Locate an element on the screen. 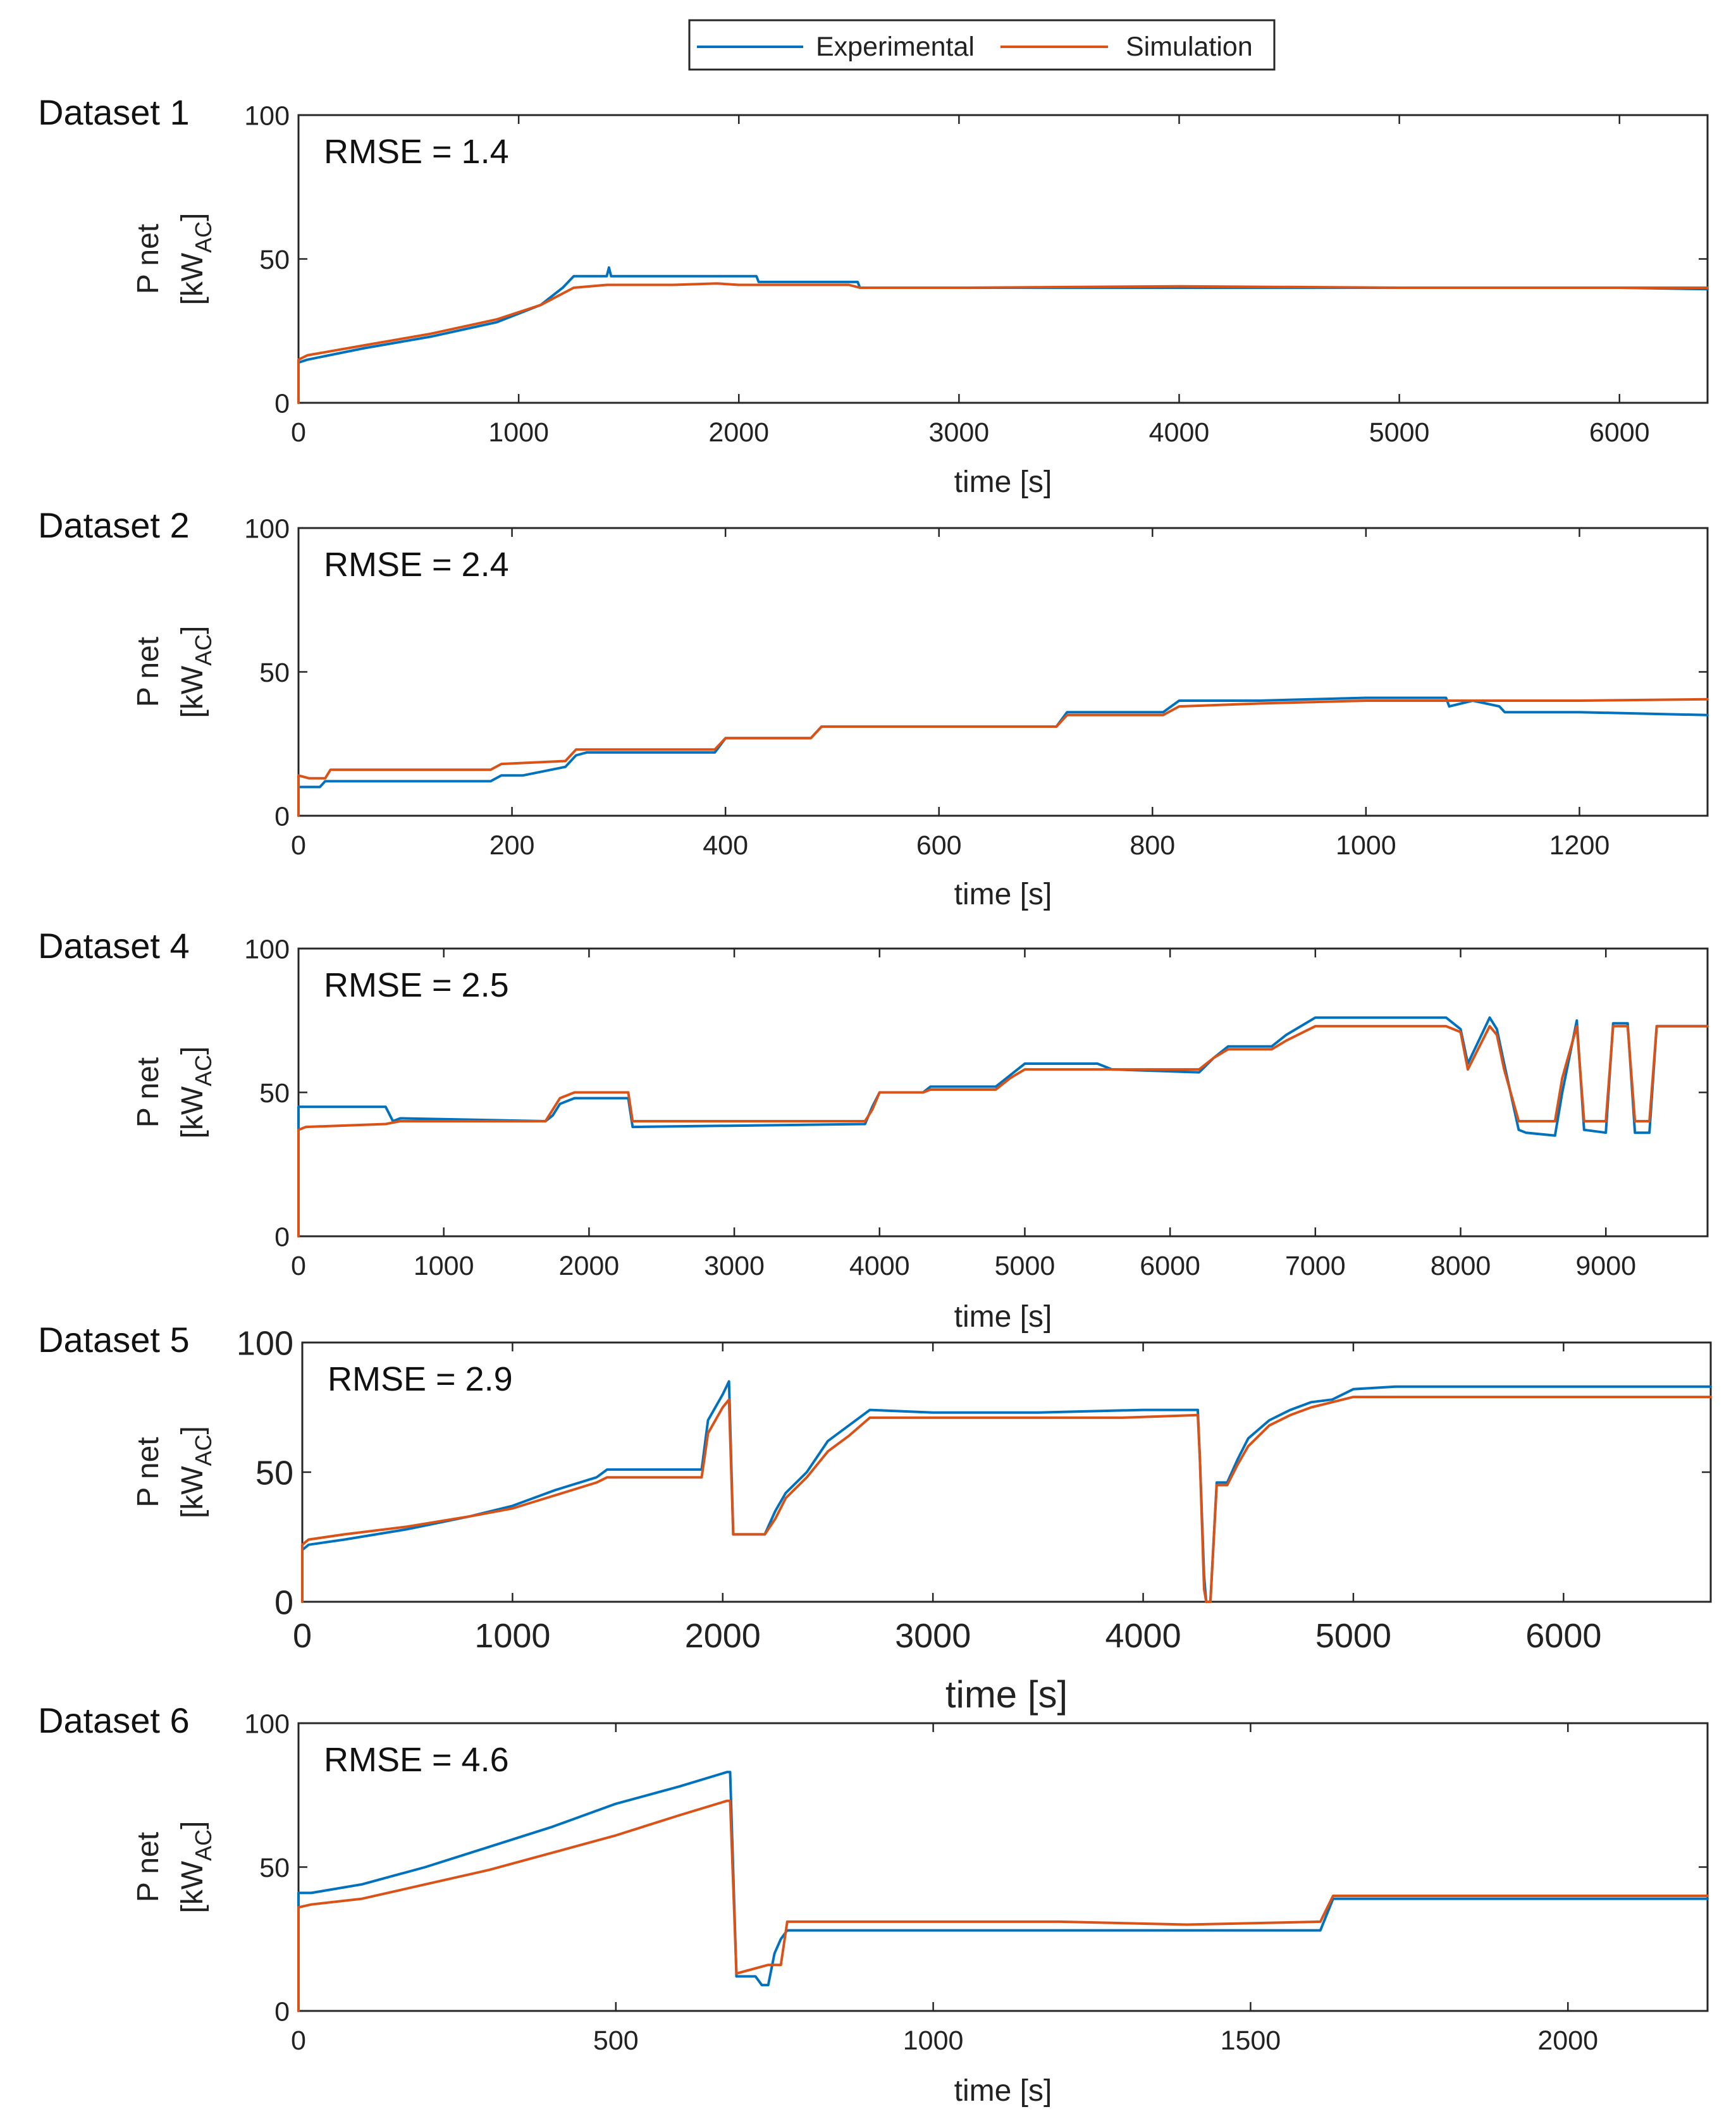 This screenshot has height=2114, width=1736. dataset-label: Dataset 2 is located at coordinates (114, 525).